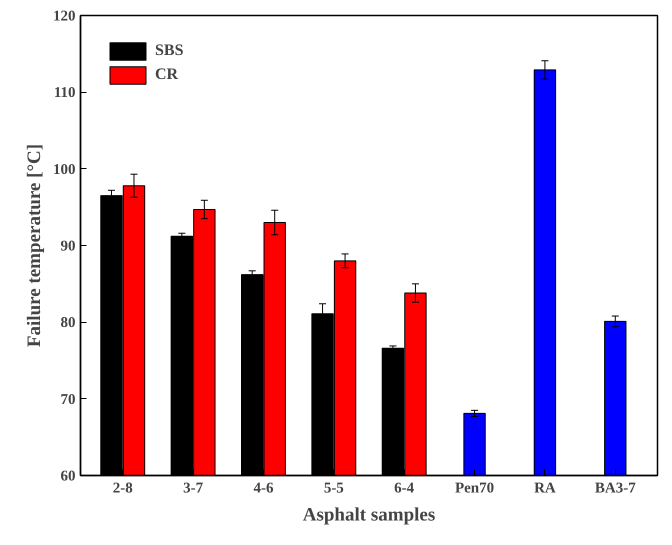 This screenshot has width=672, height=545. What do you see at coordinates (334, 488) in the screenshot?
I see `x-tick-label: 5-5` at bounding box center [334, 488].